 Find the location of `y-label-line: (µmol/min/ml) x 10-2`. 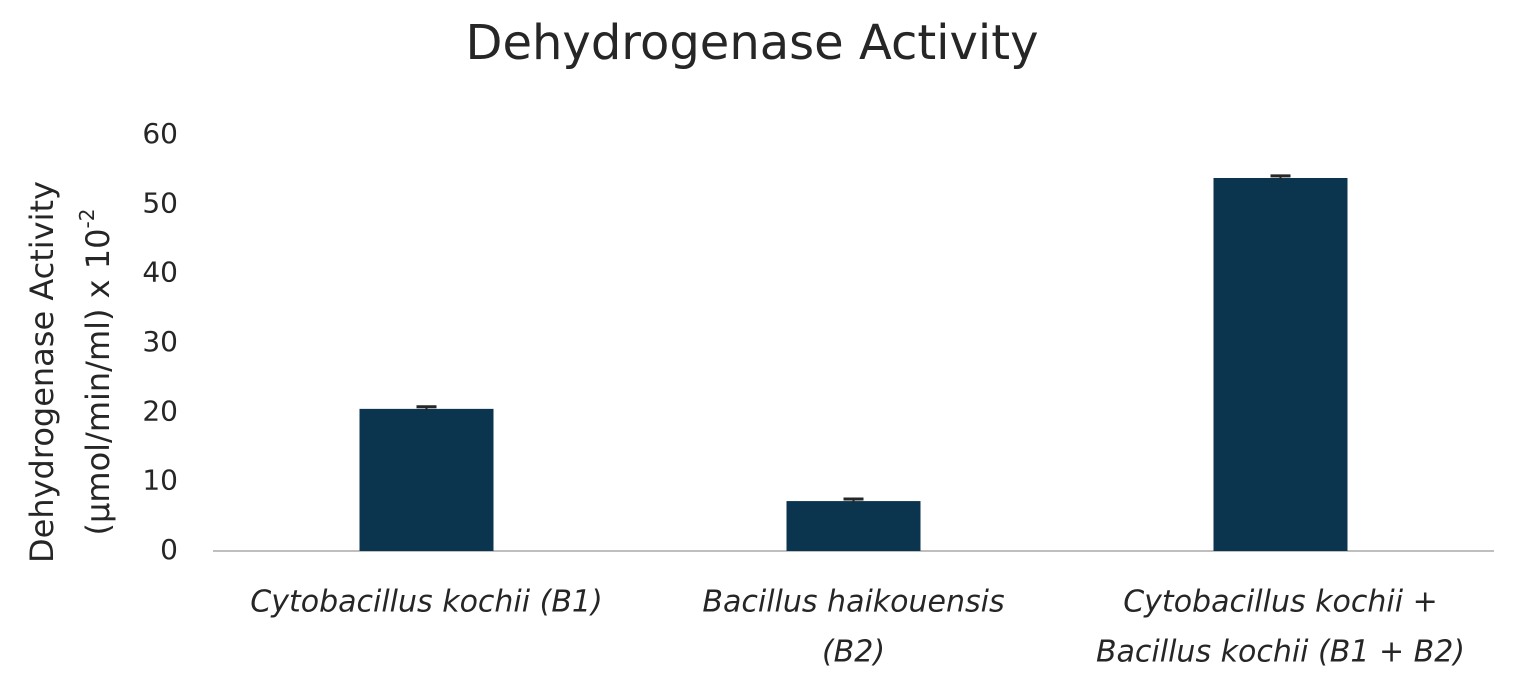

y-label-line: (µmol/min/ml) x 10-2 is located at coordinates (96, 372).